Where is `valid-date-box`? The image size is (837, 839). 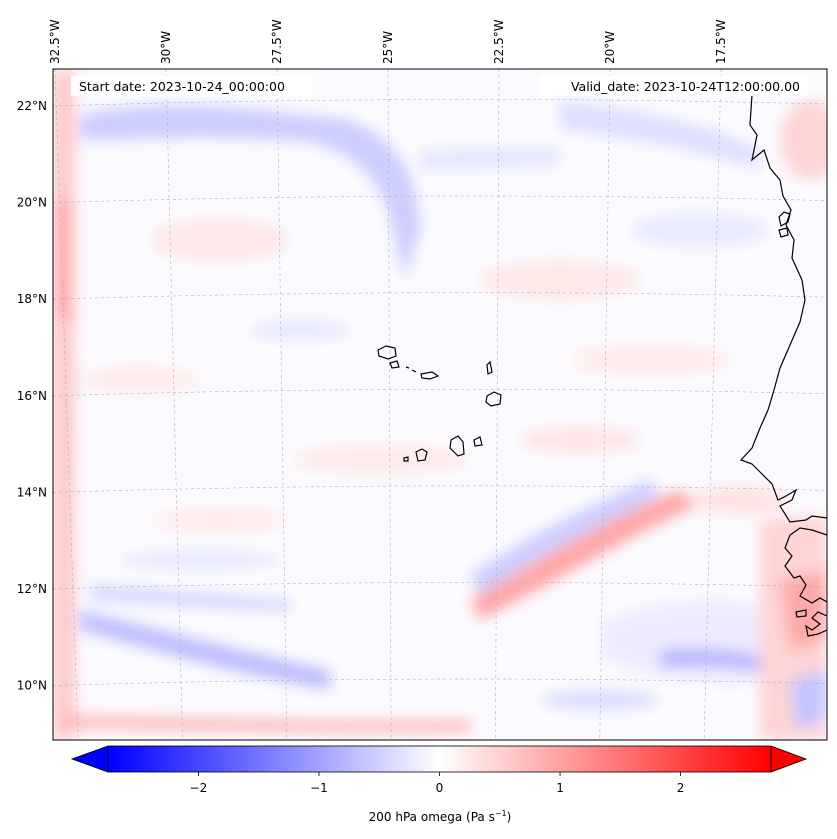
valid-date-box is located at coordinates (673, 86).